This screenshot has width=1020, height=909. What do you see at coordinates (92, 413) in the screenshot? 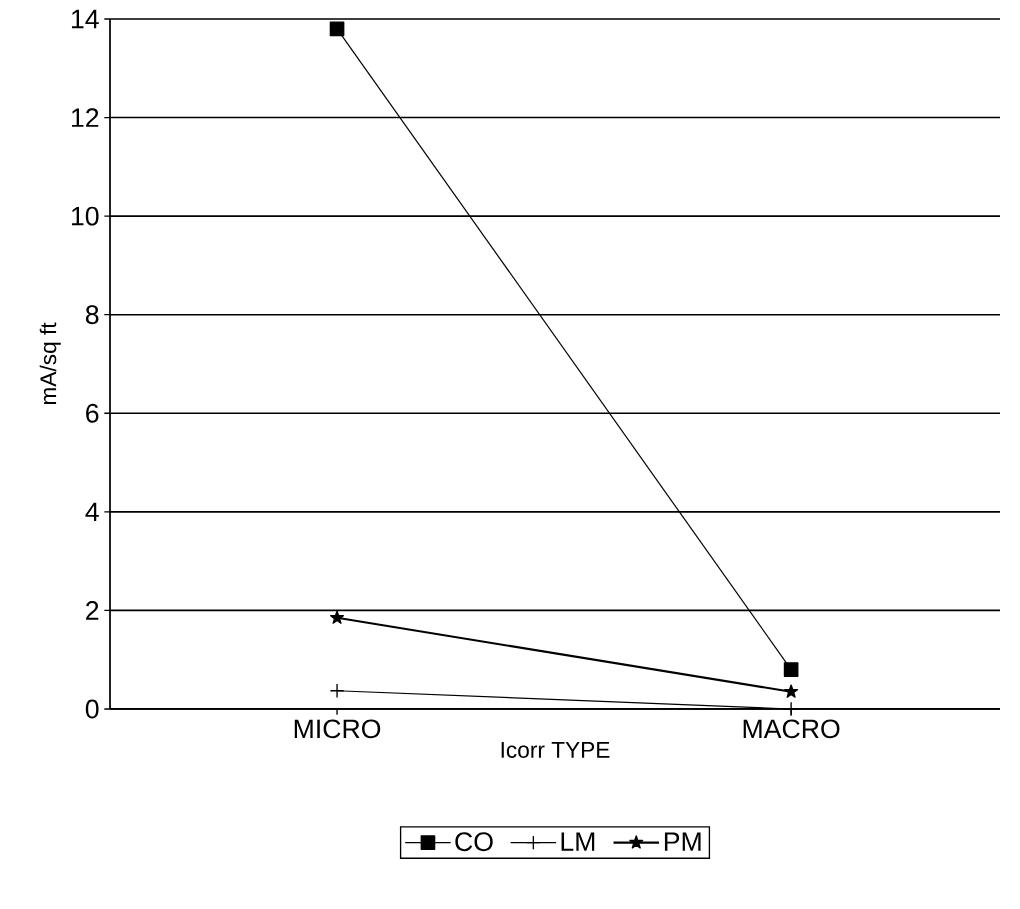
I see `y-tick-label: 6` at bounding box center [92, 413].